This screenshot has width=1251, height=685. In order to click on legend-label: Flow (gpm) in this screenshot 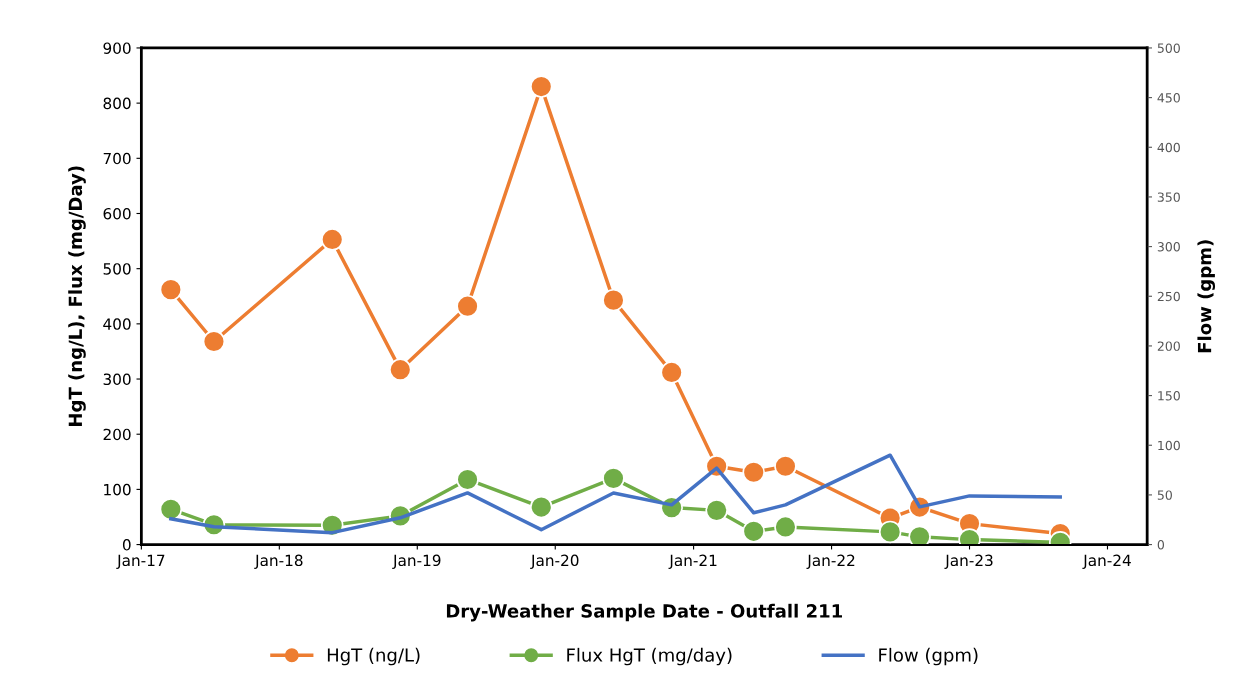, I will do `click(928, 656)`.